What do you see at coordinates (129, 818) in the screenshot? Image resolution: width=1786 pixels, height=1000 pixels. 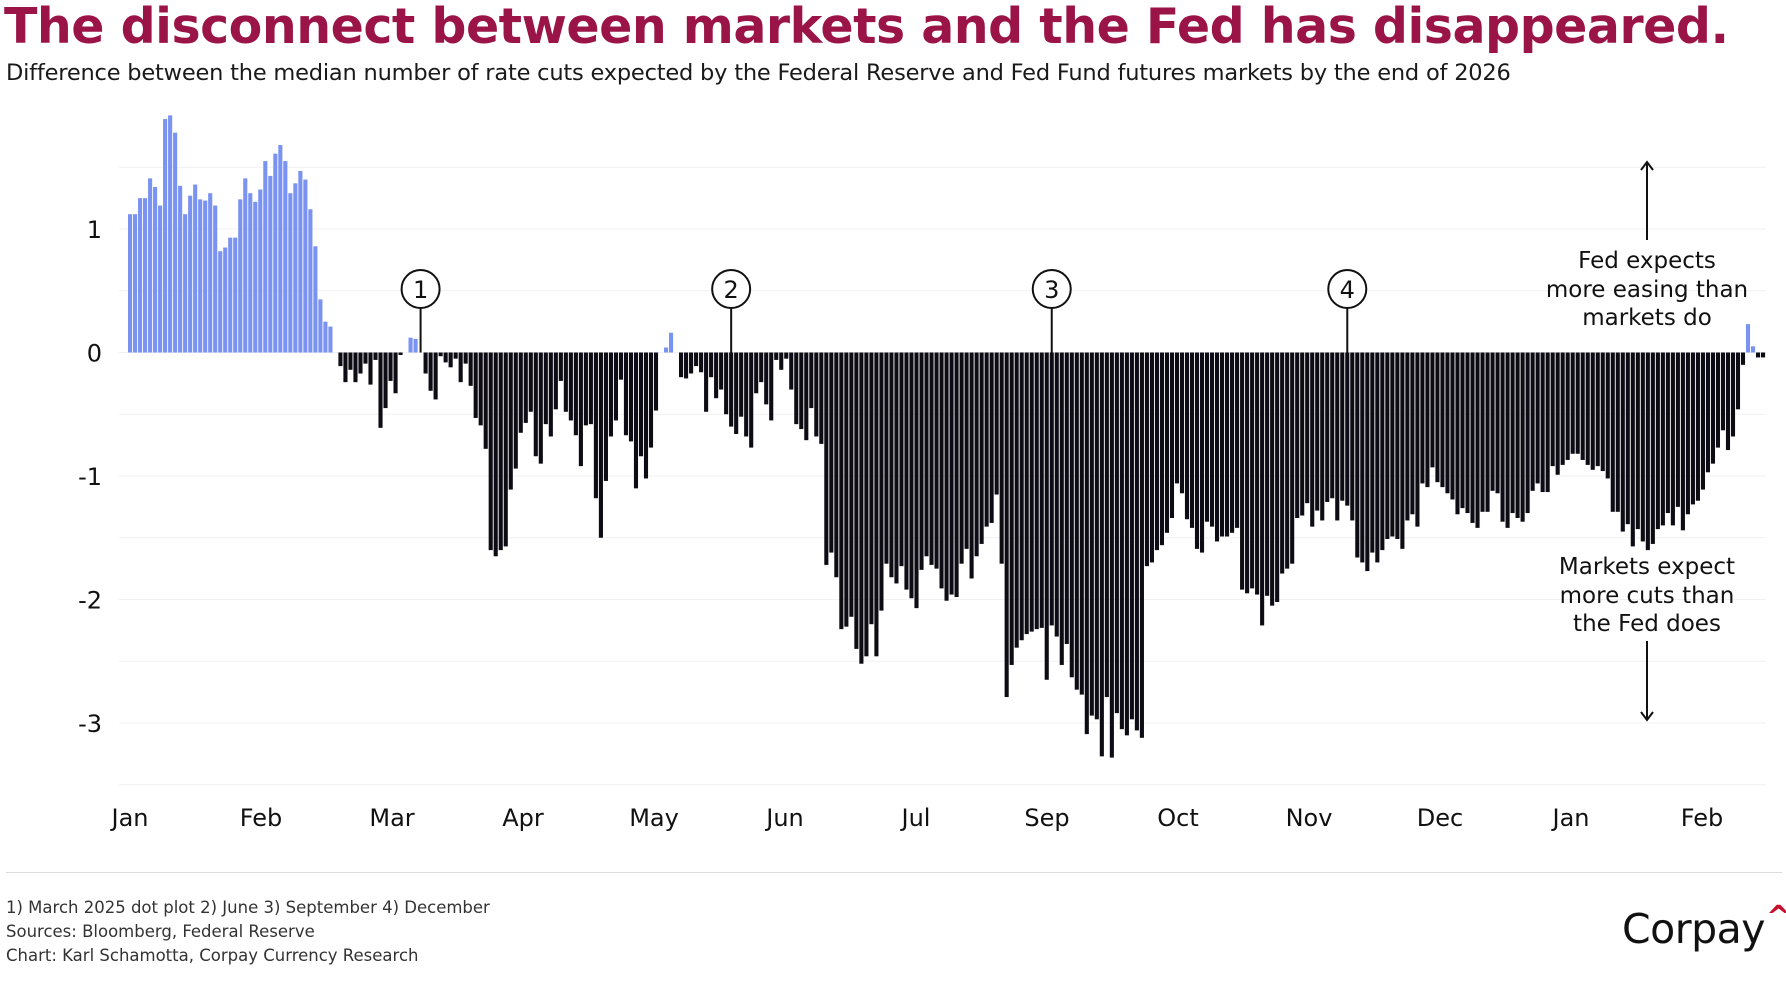 I see `x-tick-label: Jan` at bounding box center [129, 818].